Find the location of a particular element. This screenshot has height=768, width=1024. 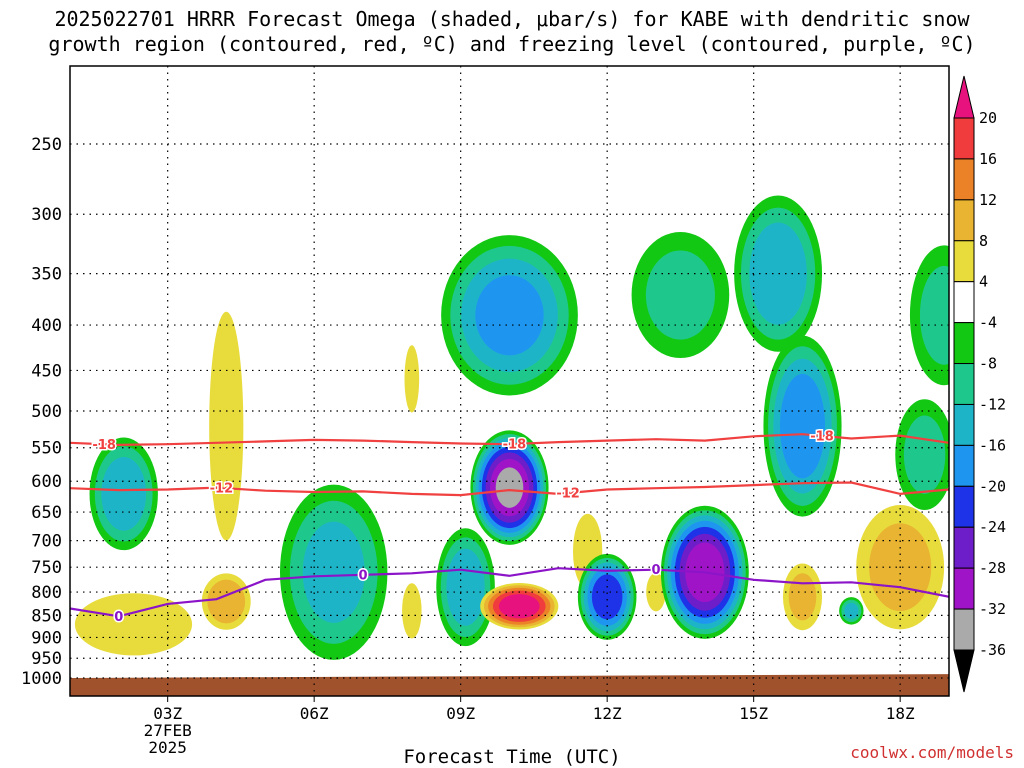

x-tick-label: 18Z is located at coordinates (900, 713).